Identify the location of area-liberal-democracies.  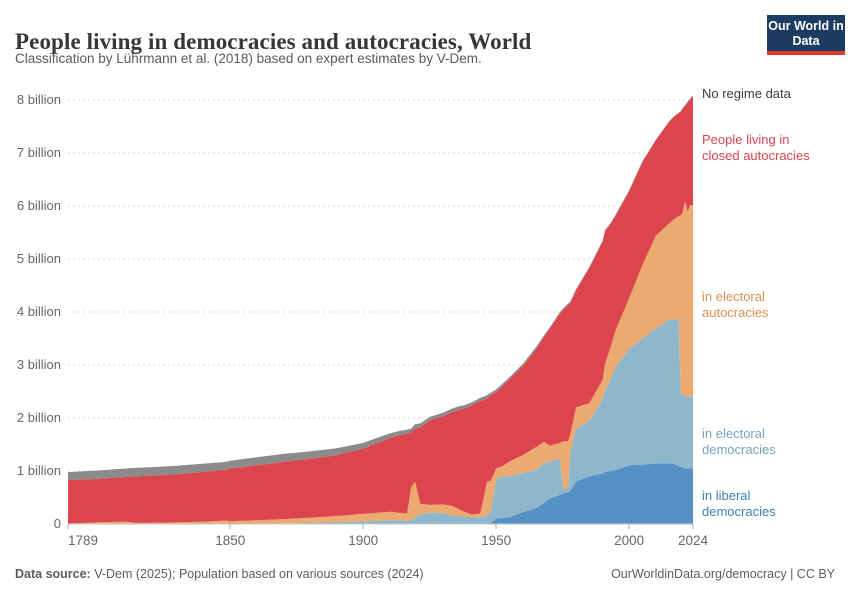
(380, 493).